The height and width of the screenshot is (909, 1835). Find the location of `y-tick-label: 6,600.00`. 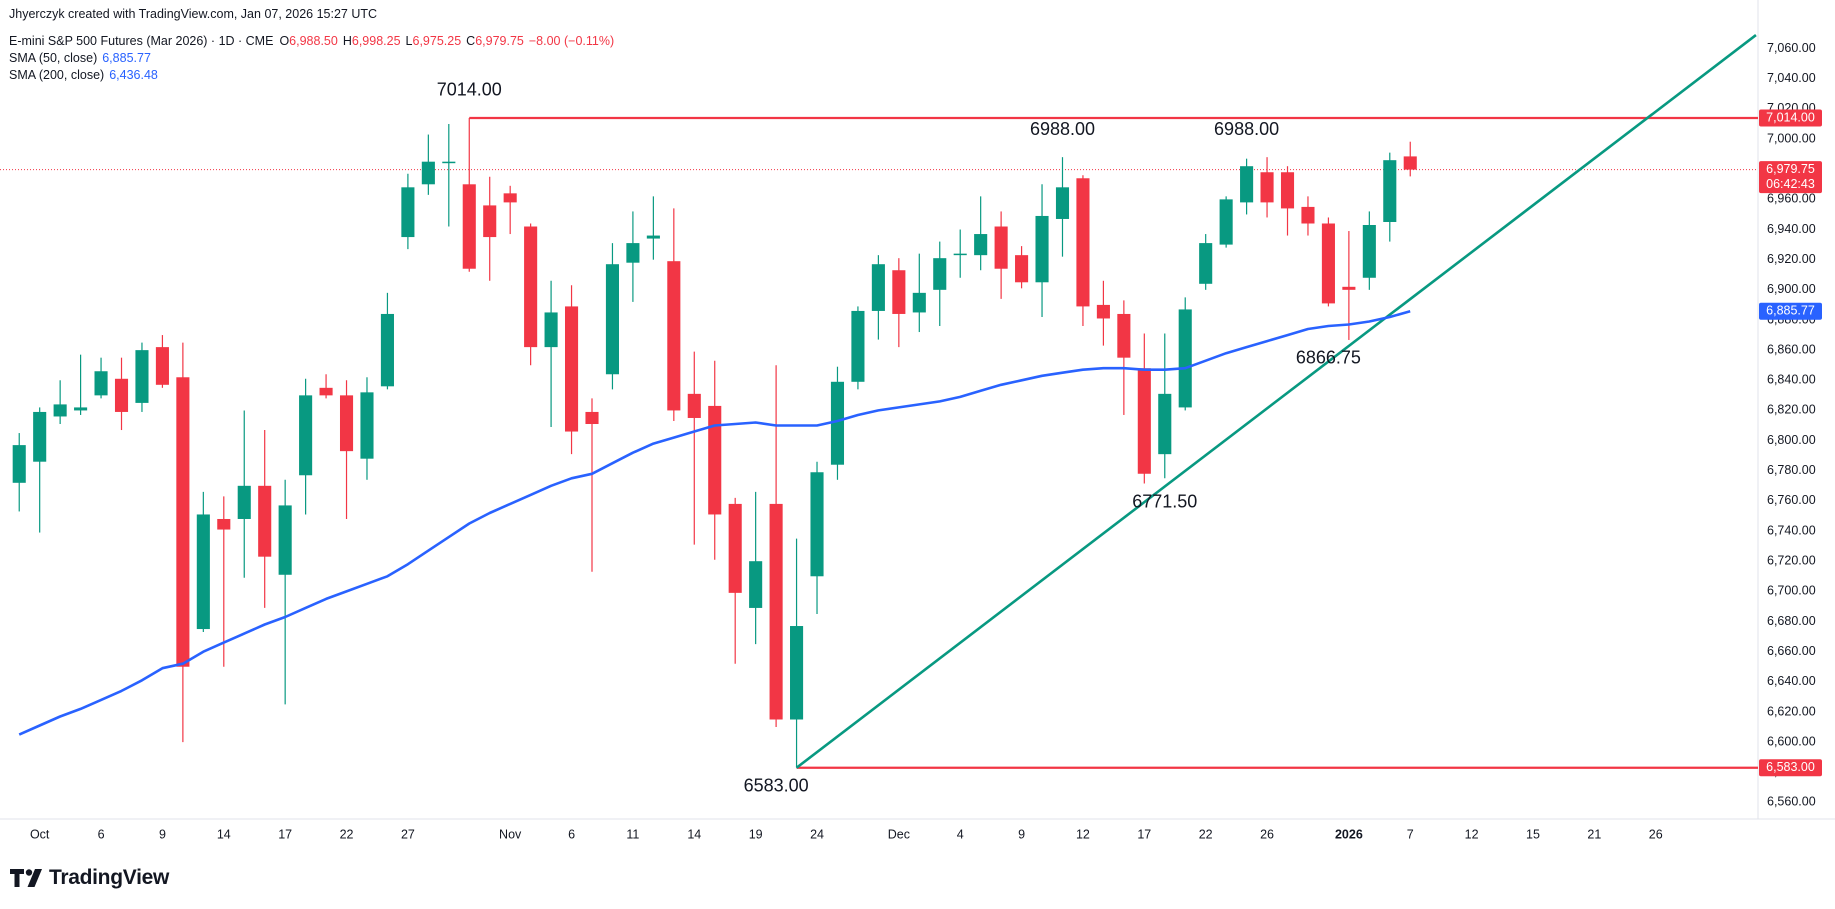

y-tick-label: 6,600.00 is located at coordinates (1791, 741).